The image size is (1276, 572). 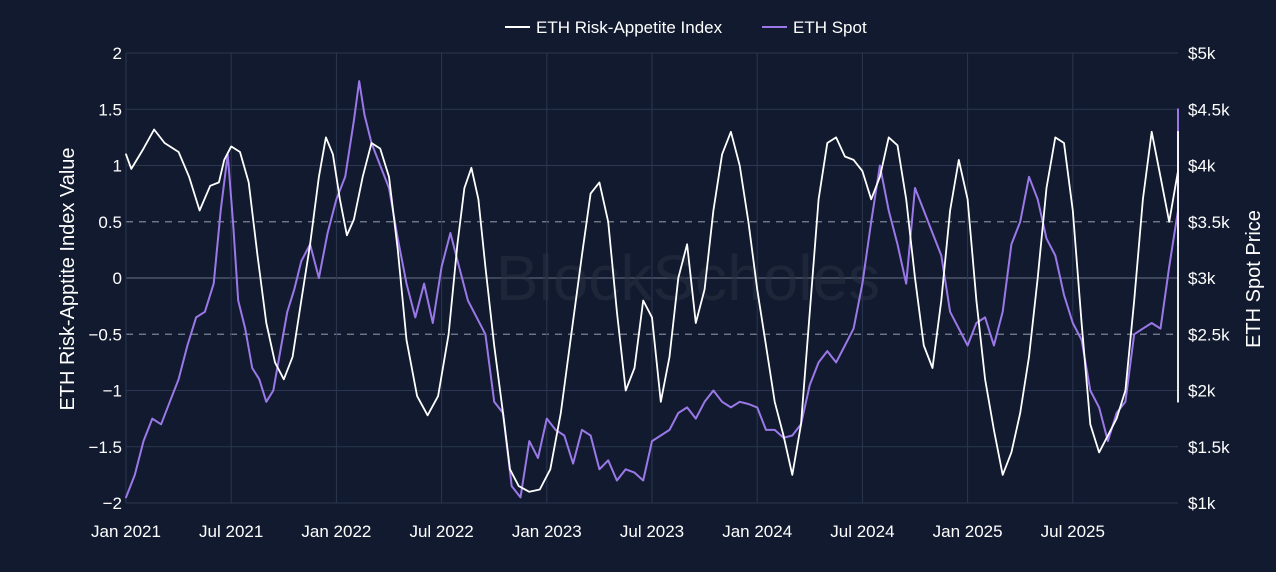 What do you see at coordinates (1073, 531) in the screenshot?
I see `x-tick-label: Jul 2025` at bounding box center [1073, 531].